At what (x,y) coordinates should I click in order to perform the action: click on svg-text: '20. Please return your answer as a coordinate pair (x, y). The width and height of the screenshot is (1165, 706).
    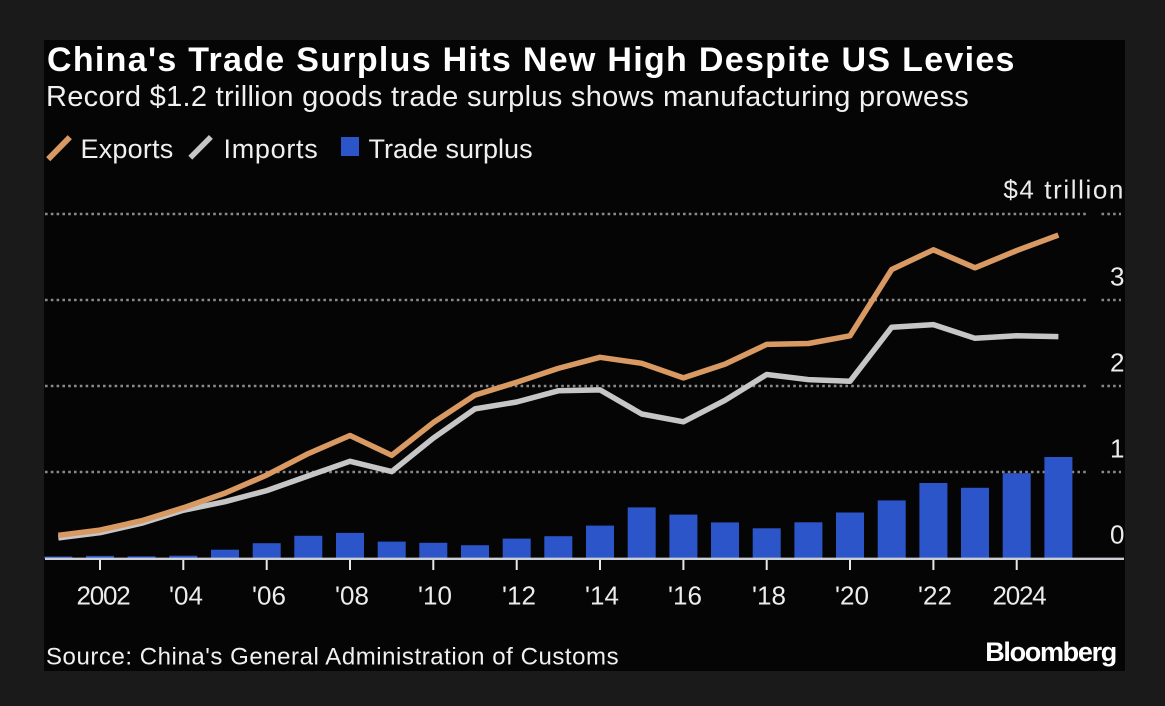
    Looking at the image, I should click on (852, 596).